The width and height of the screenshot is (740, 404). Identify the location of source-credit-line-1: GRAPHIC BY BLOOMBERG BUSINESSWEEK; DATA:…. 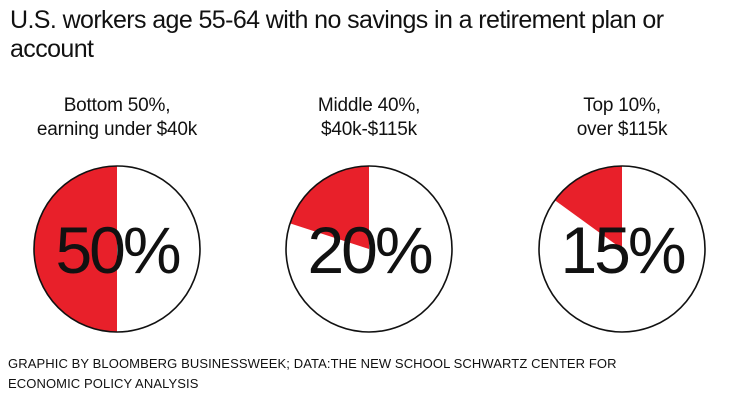
(312, 363).